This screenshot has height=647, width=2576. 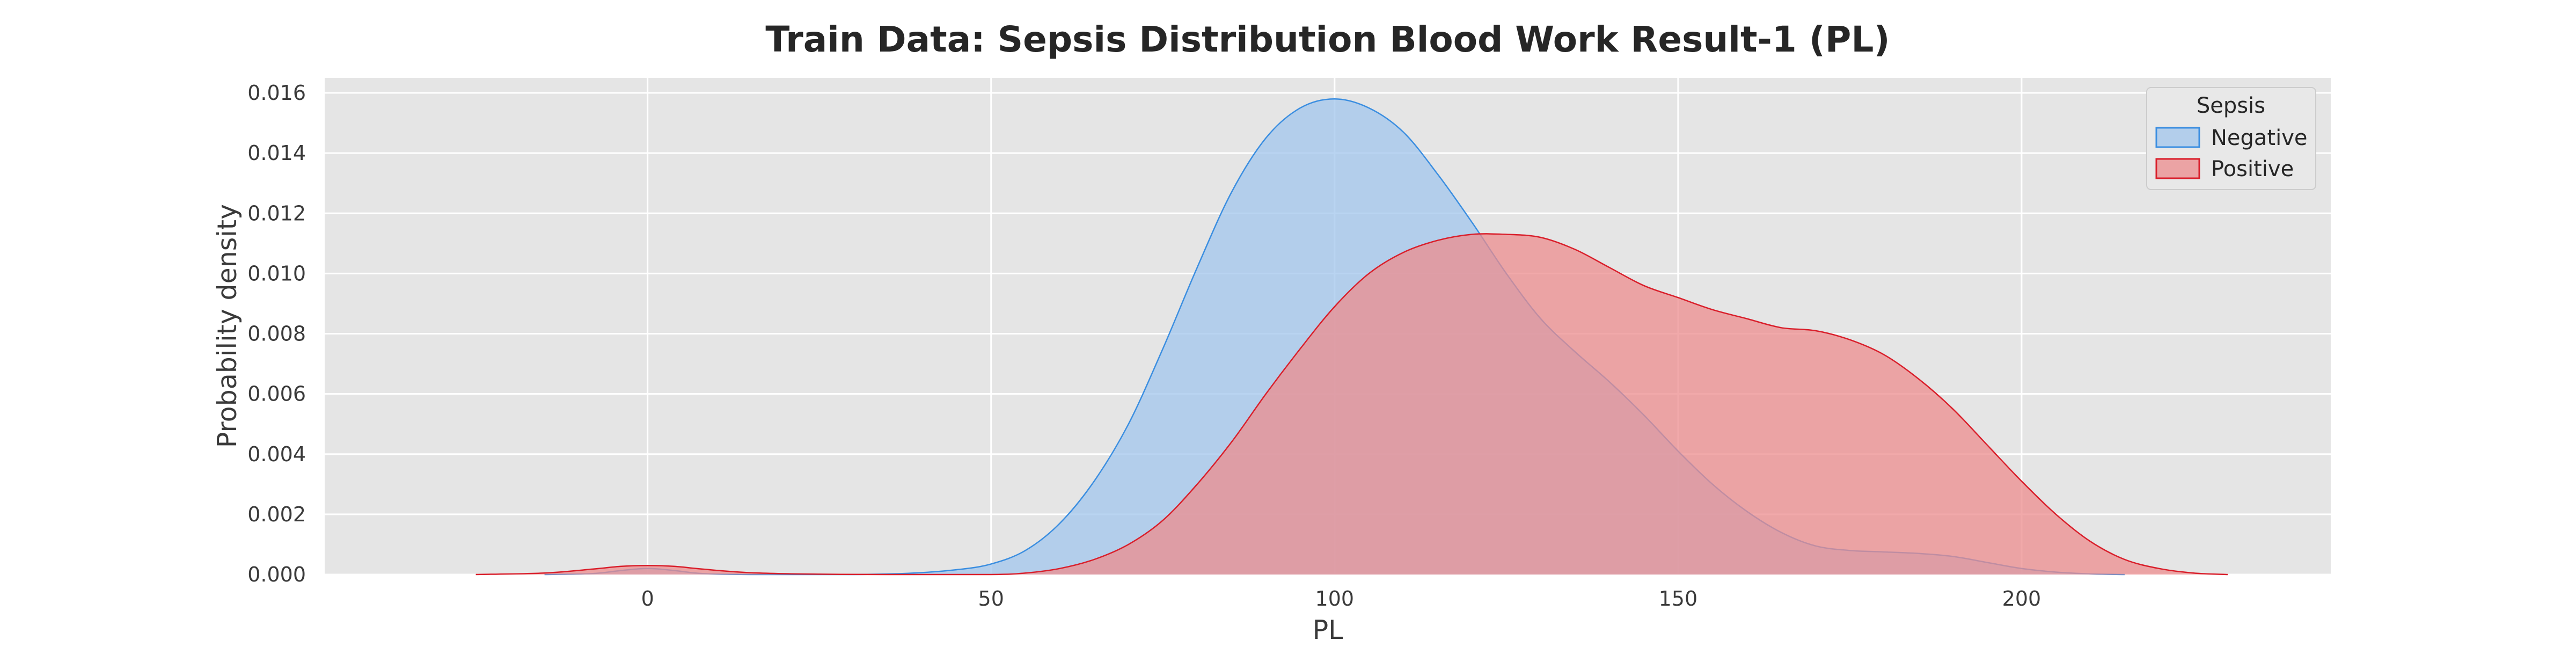 I want to click on y-tick-label: 0.014, so click(x=276, y=153).